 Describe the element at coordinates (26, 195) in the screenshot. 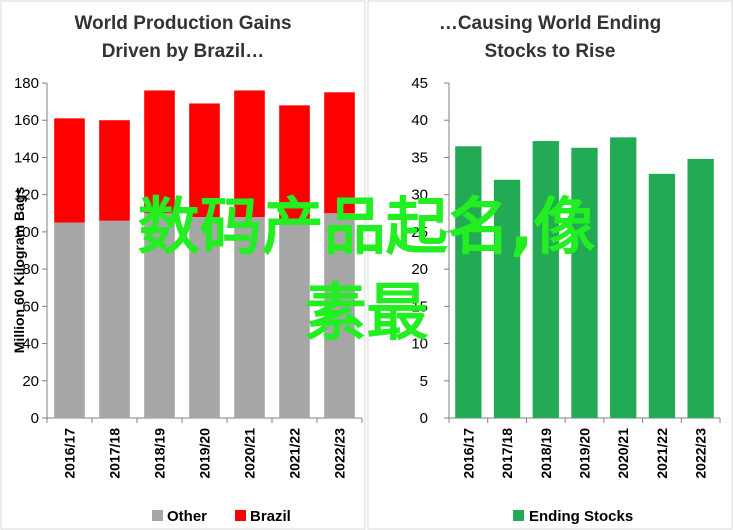

I see `left-y-tick-label: 120` at that location.